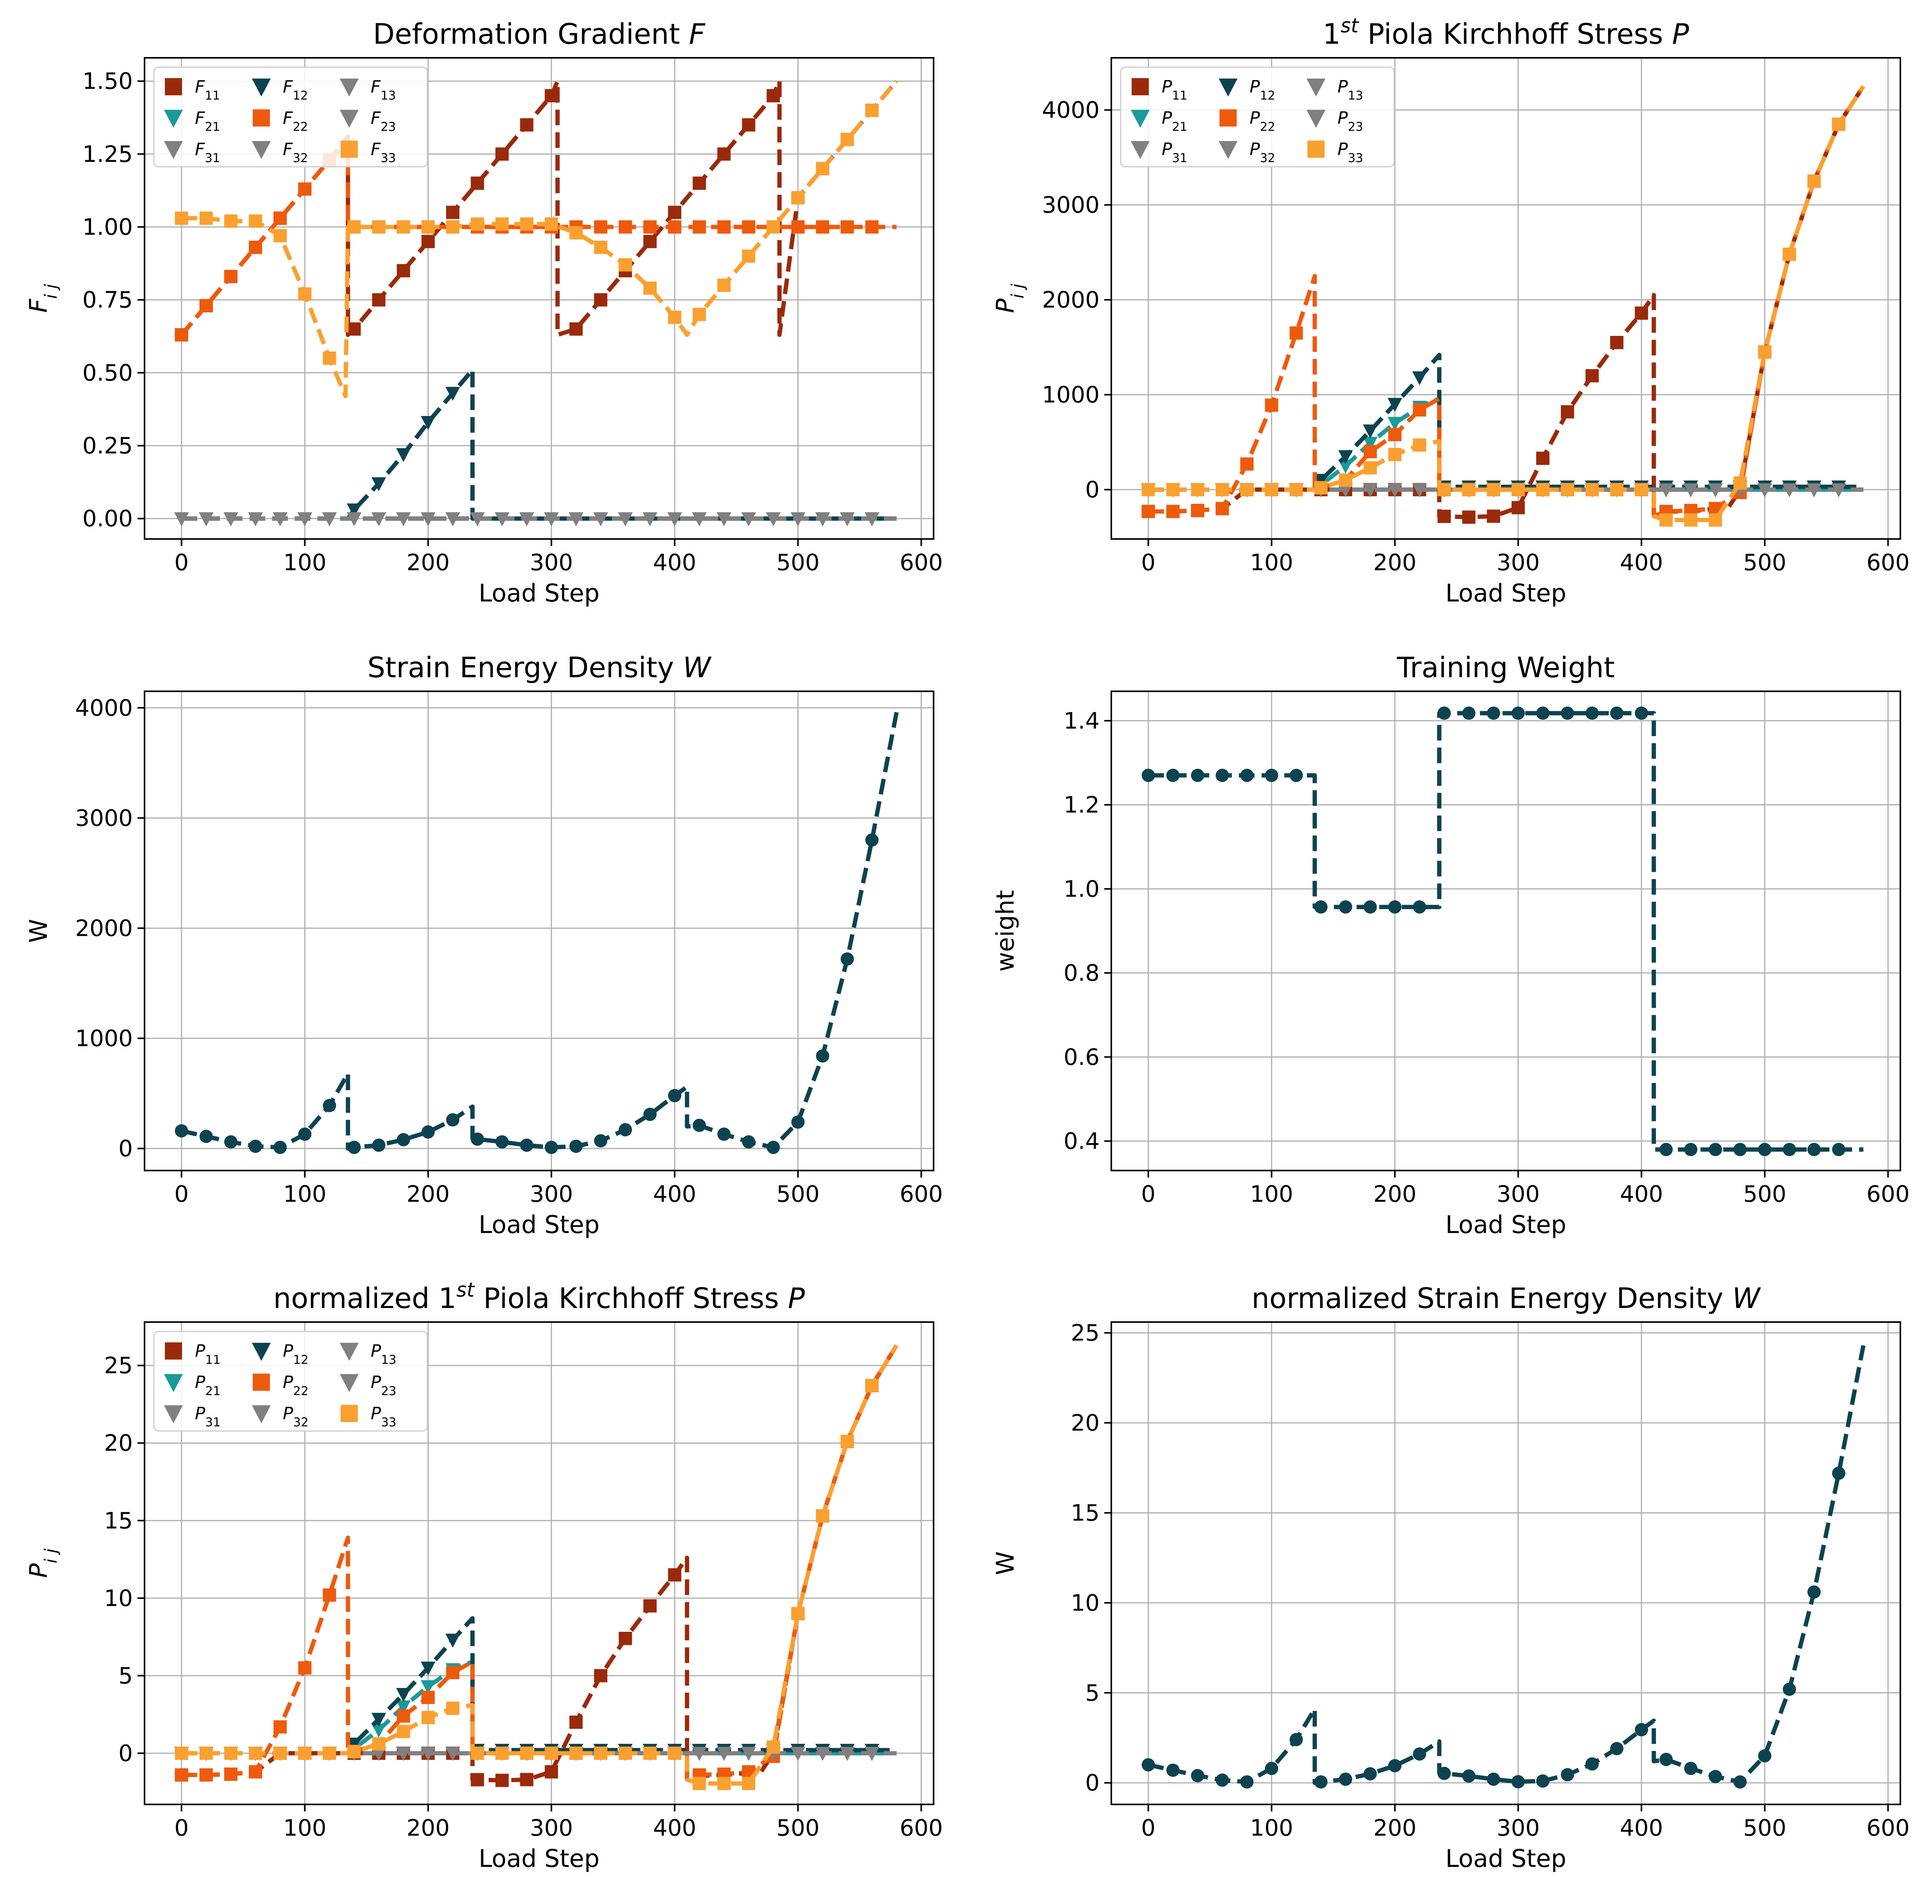 This screenshot has width=1932, height=1904. What do you see at coordinates (1505, 1858) in the screenshot?
I see `x-axis-label: Load Step` at bounding box center [1505, 1858].